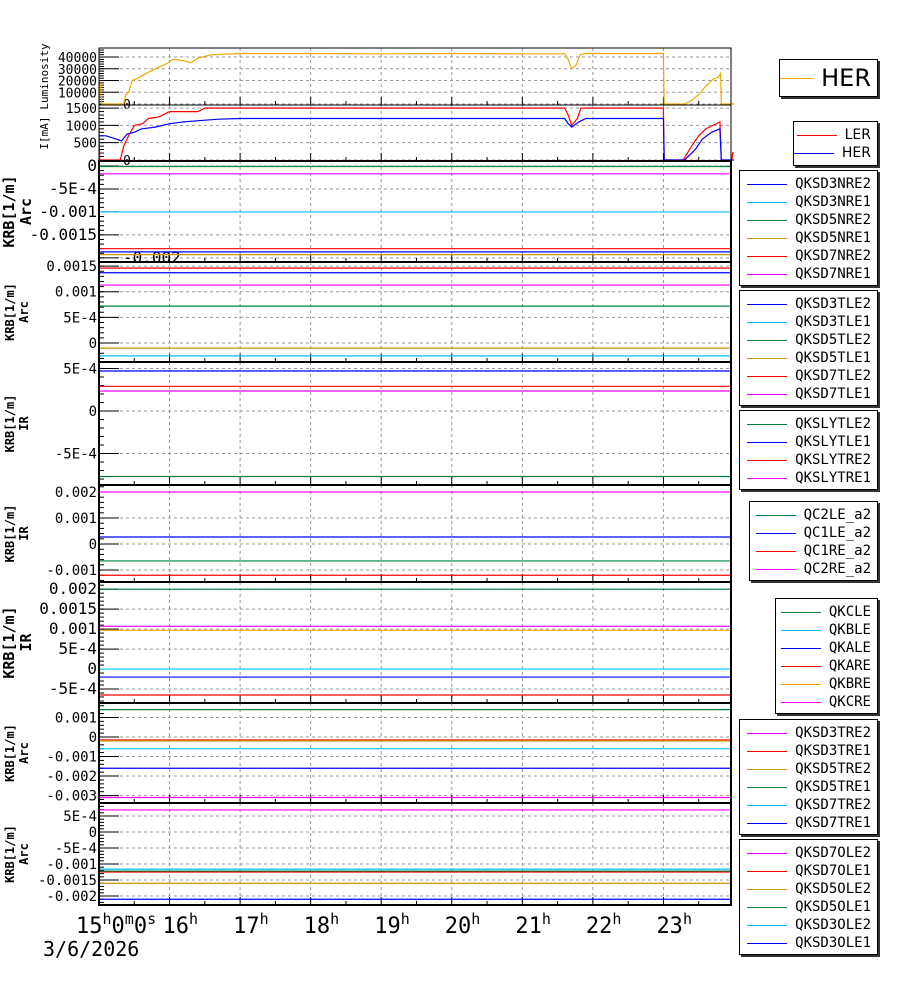  I want to click on legend-item: QC2RE_a2, so click(813, 569).